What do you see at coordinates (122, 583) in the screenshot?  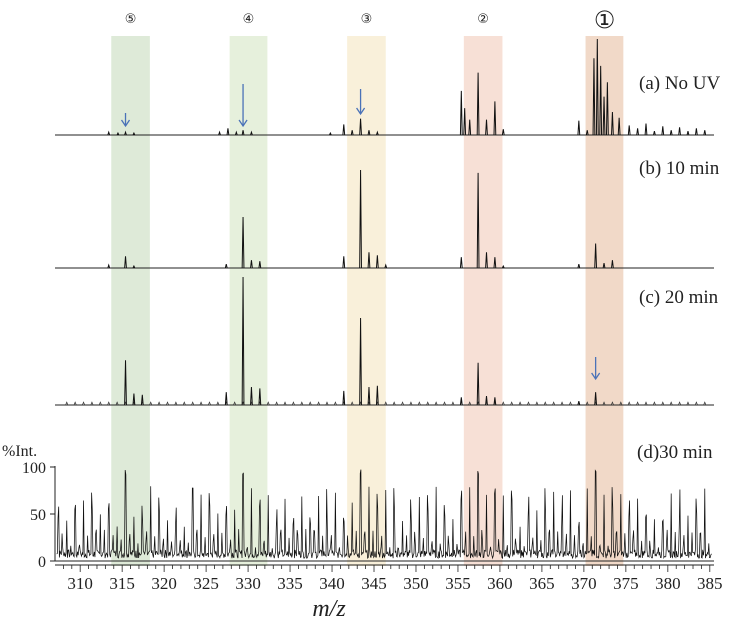 I see `x-tick-label: 315` at bounding box center [122, 583].